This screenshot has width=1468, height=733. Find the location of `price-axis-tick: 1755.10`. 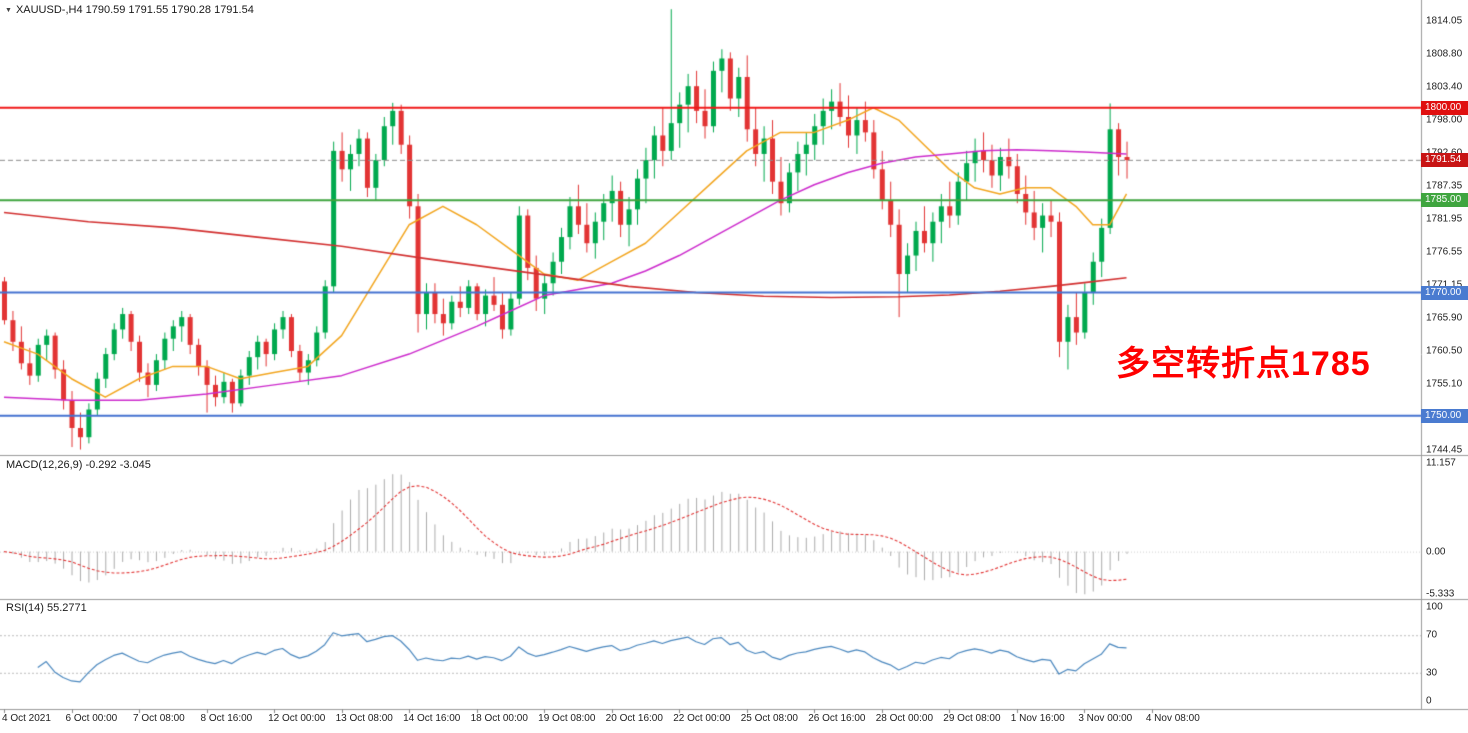

price-axis-tick: 1755.10 is located at coordinates (1444, 384).